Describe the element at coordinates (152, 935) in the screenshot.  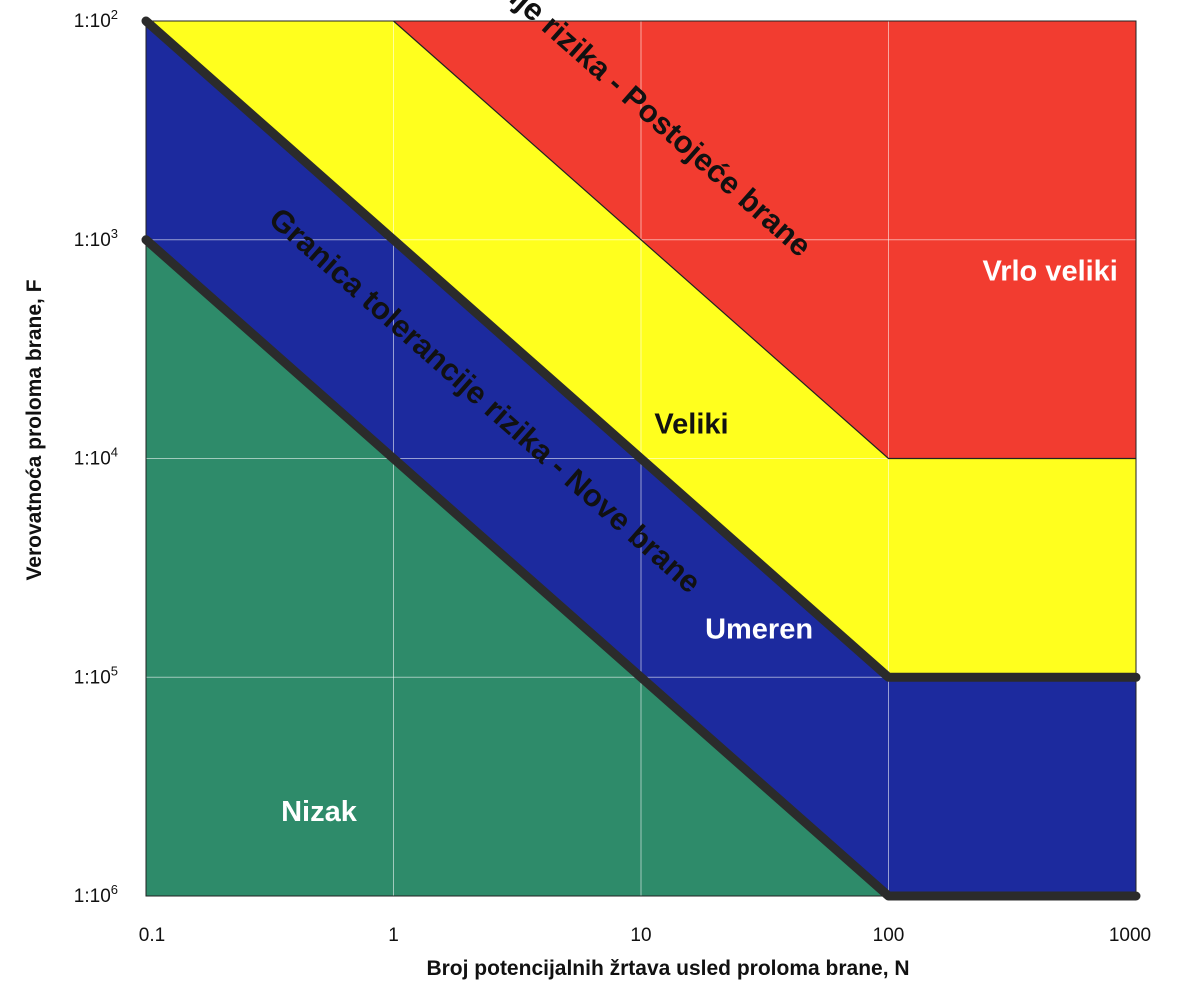
I see `x-tick-label: 0.1` at that location.